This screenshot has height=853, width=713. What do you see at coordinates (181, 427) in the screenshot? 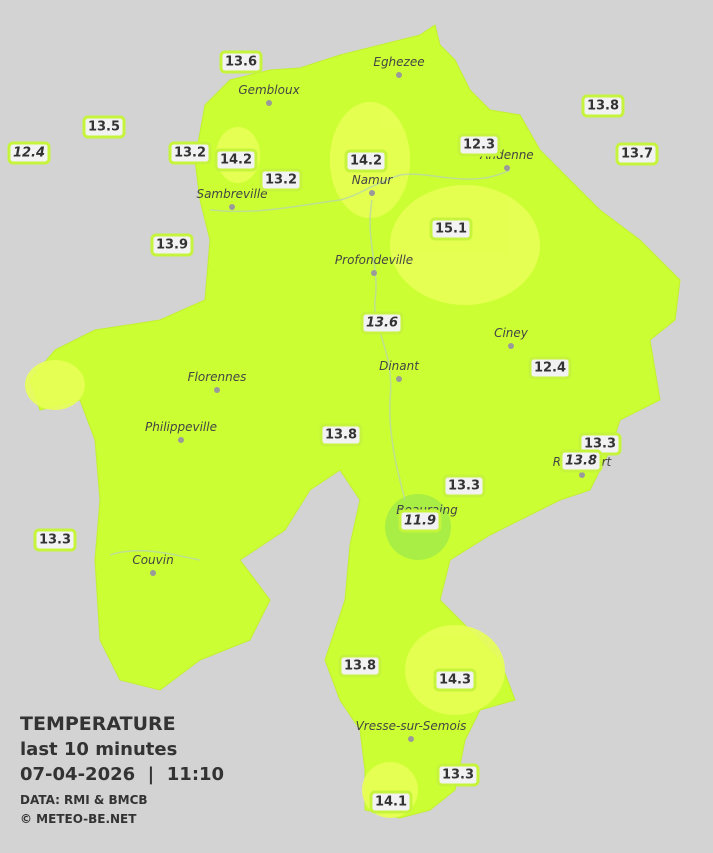
I see `town-label: Philippeville` at bounding box center [181, 427].